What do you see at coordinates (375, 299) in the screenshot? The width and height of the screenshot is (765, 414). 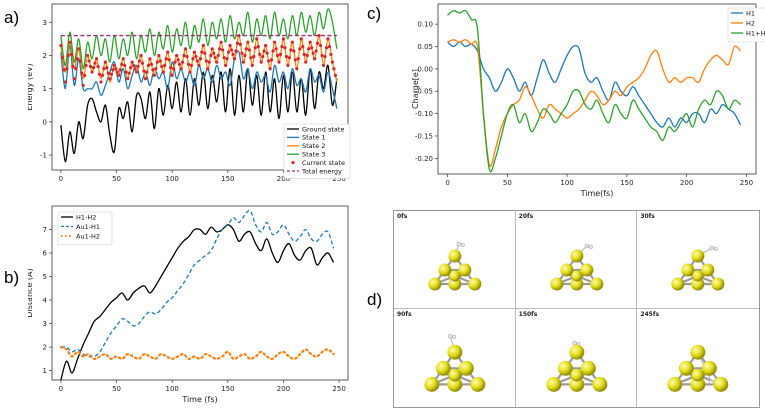 I see `panel-label-d: d)` at bounding box center [375, 299].